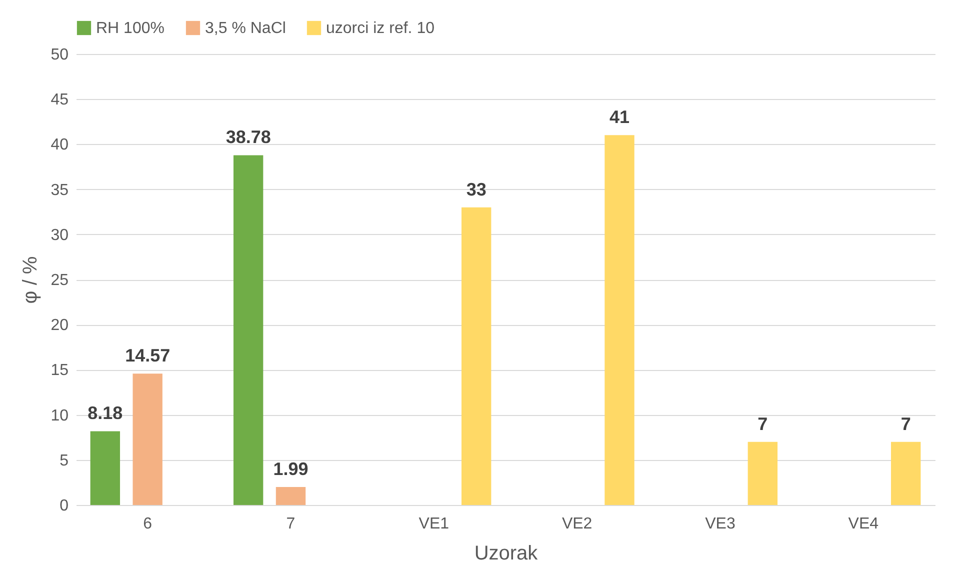  What do you see at coordinates (577, 524) in the screenshot?
I see `x-tick-label: VE2` at bounding box center [577, 524].